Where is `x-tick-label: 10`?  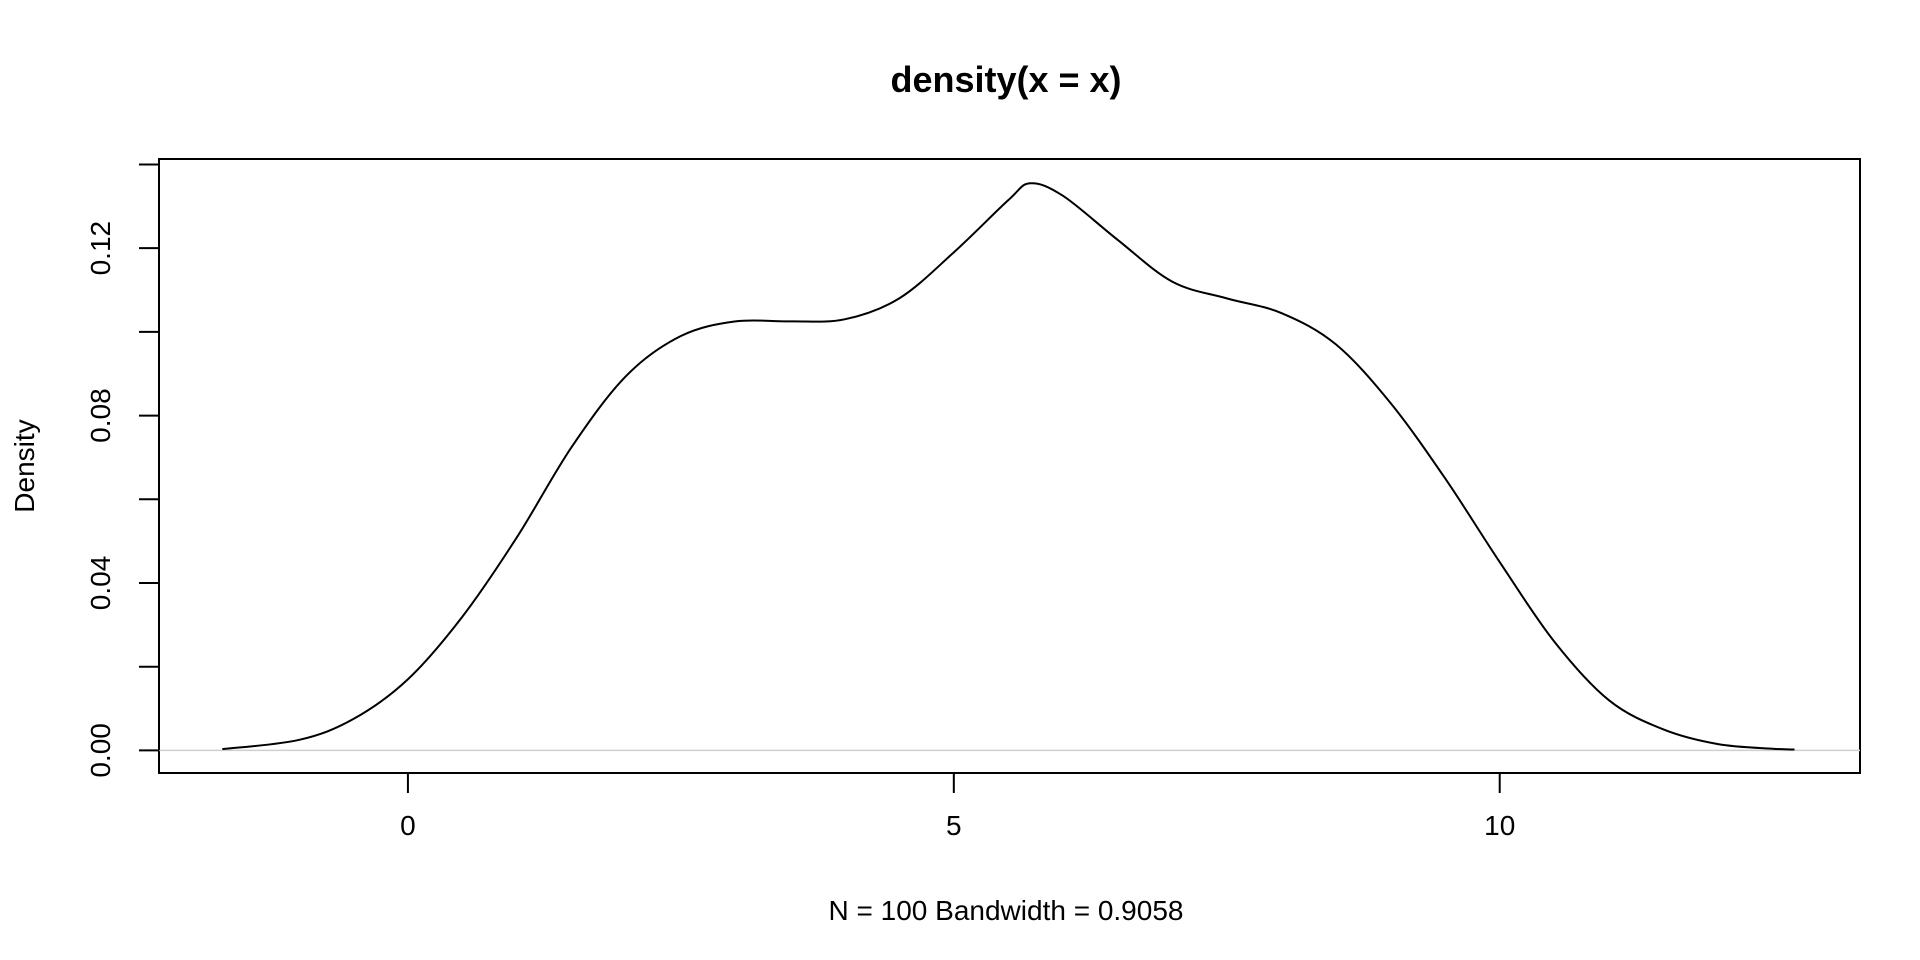 x-tick-label: 10 is located at coordinates (1499, 825).